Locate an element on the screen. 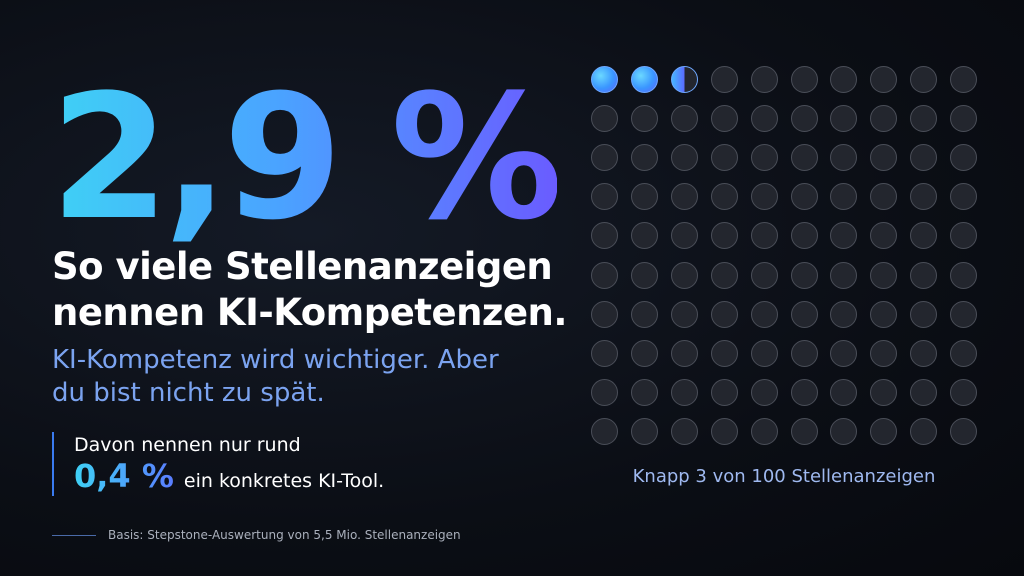 The width and height of the screenshot is (1024, 576). callout-lead: Davon nennen nur rund is located at coordinates (187, 445).